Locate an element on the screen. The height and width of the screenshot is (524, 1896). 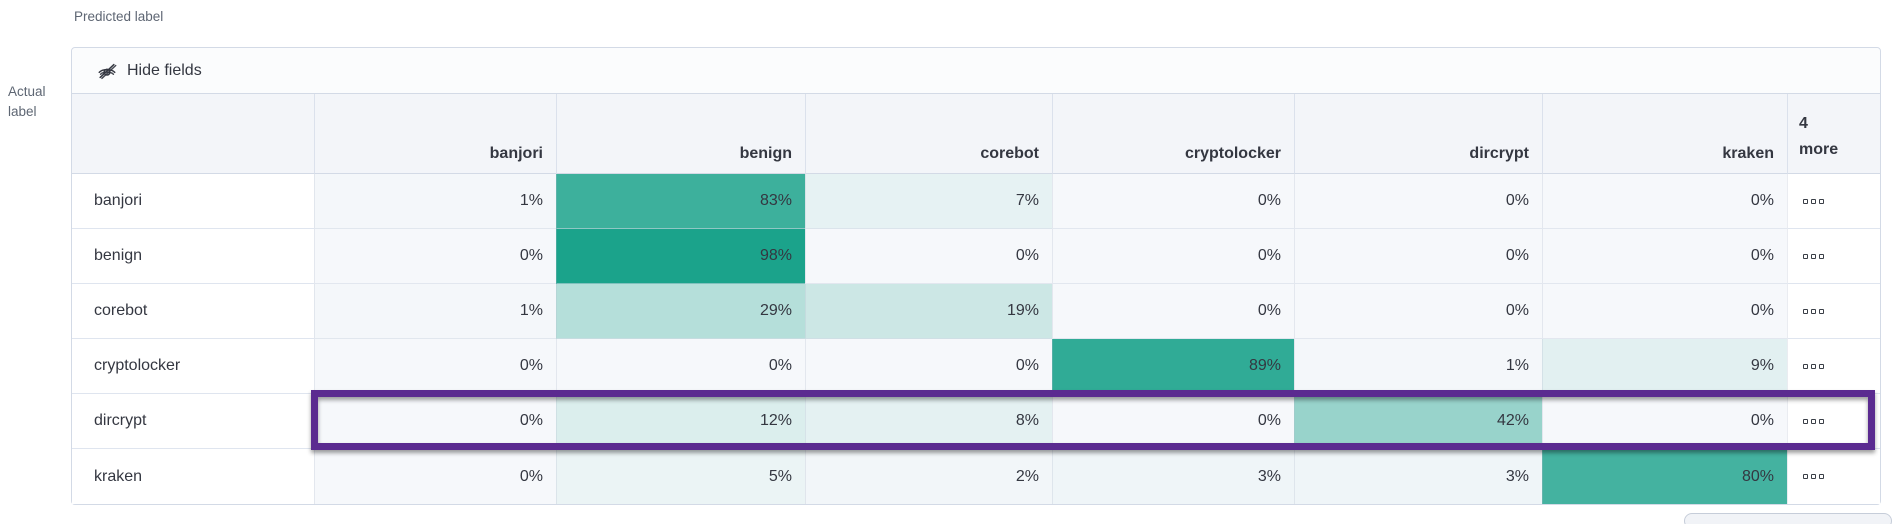
horizontal-scrollbar-thumb is located at coordinates (1788, 518).